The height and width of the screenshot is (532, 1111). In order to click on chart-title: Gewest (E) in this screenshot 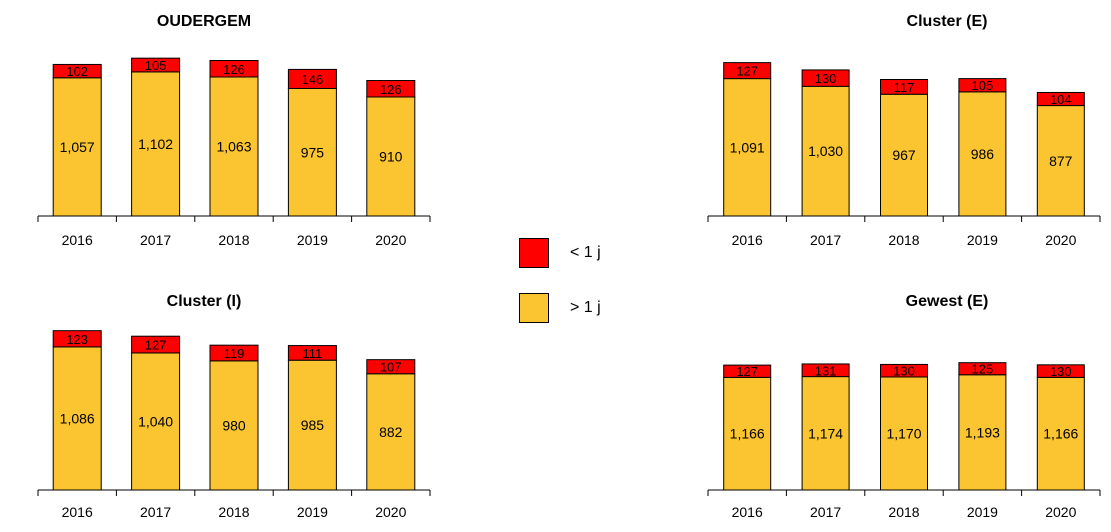, I will do `click(947, 301)`.